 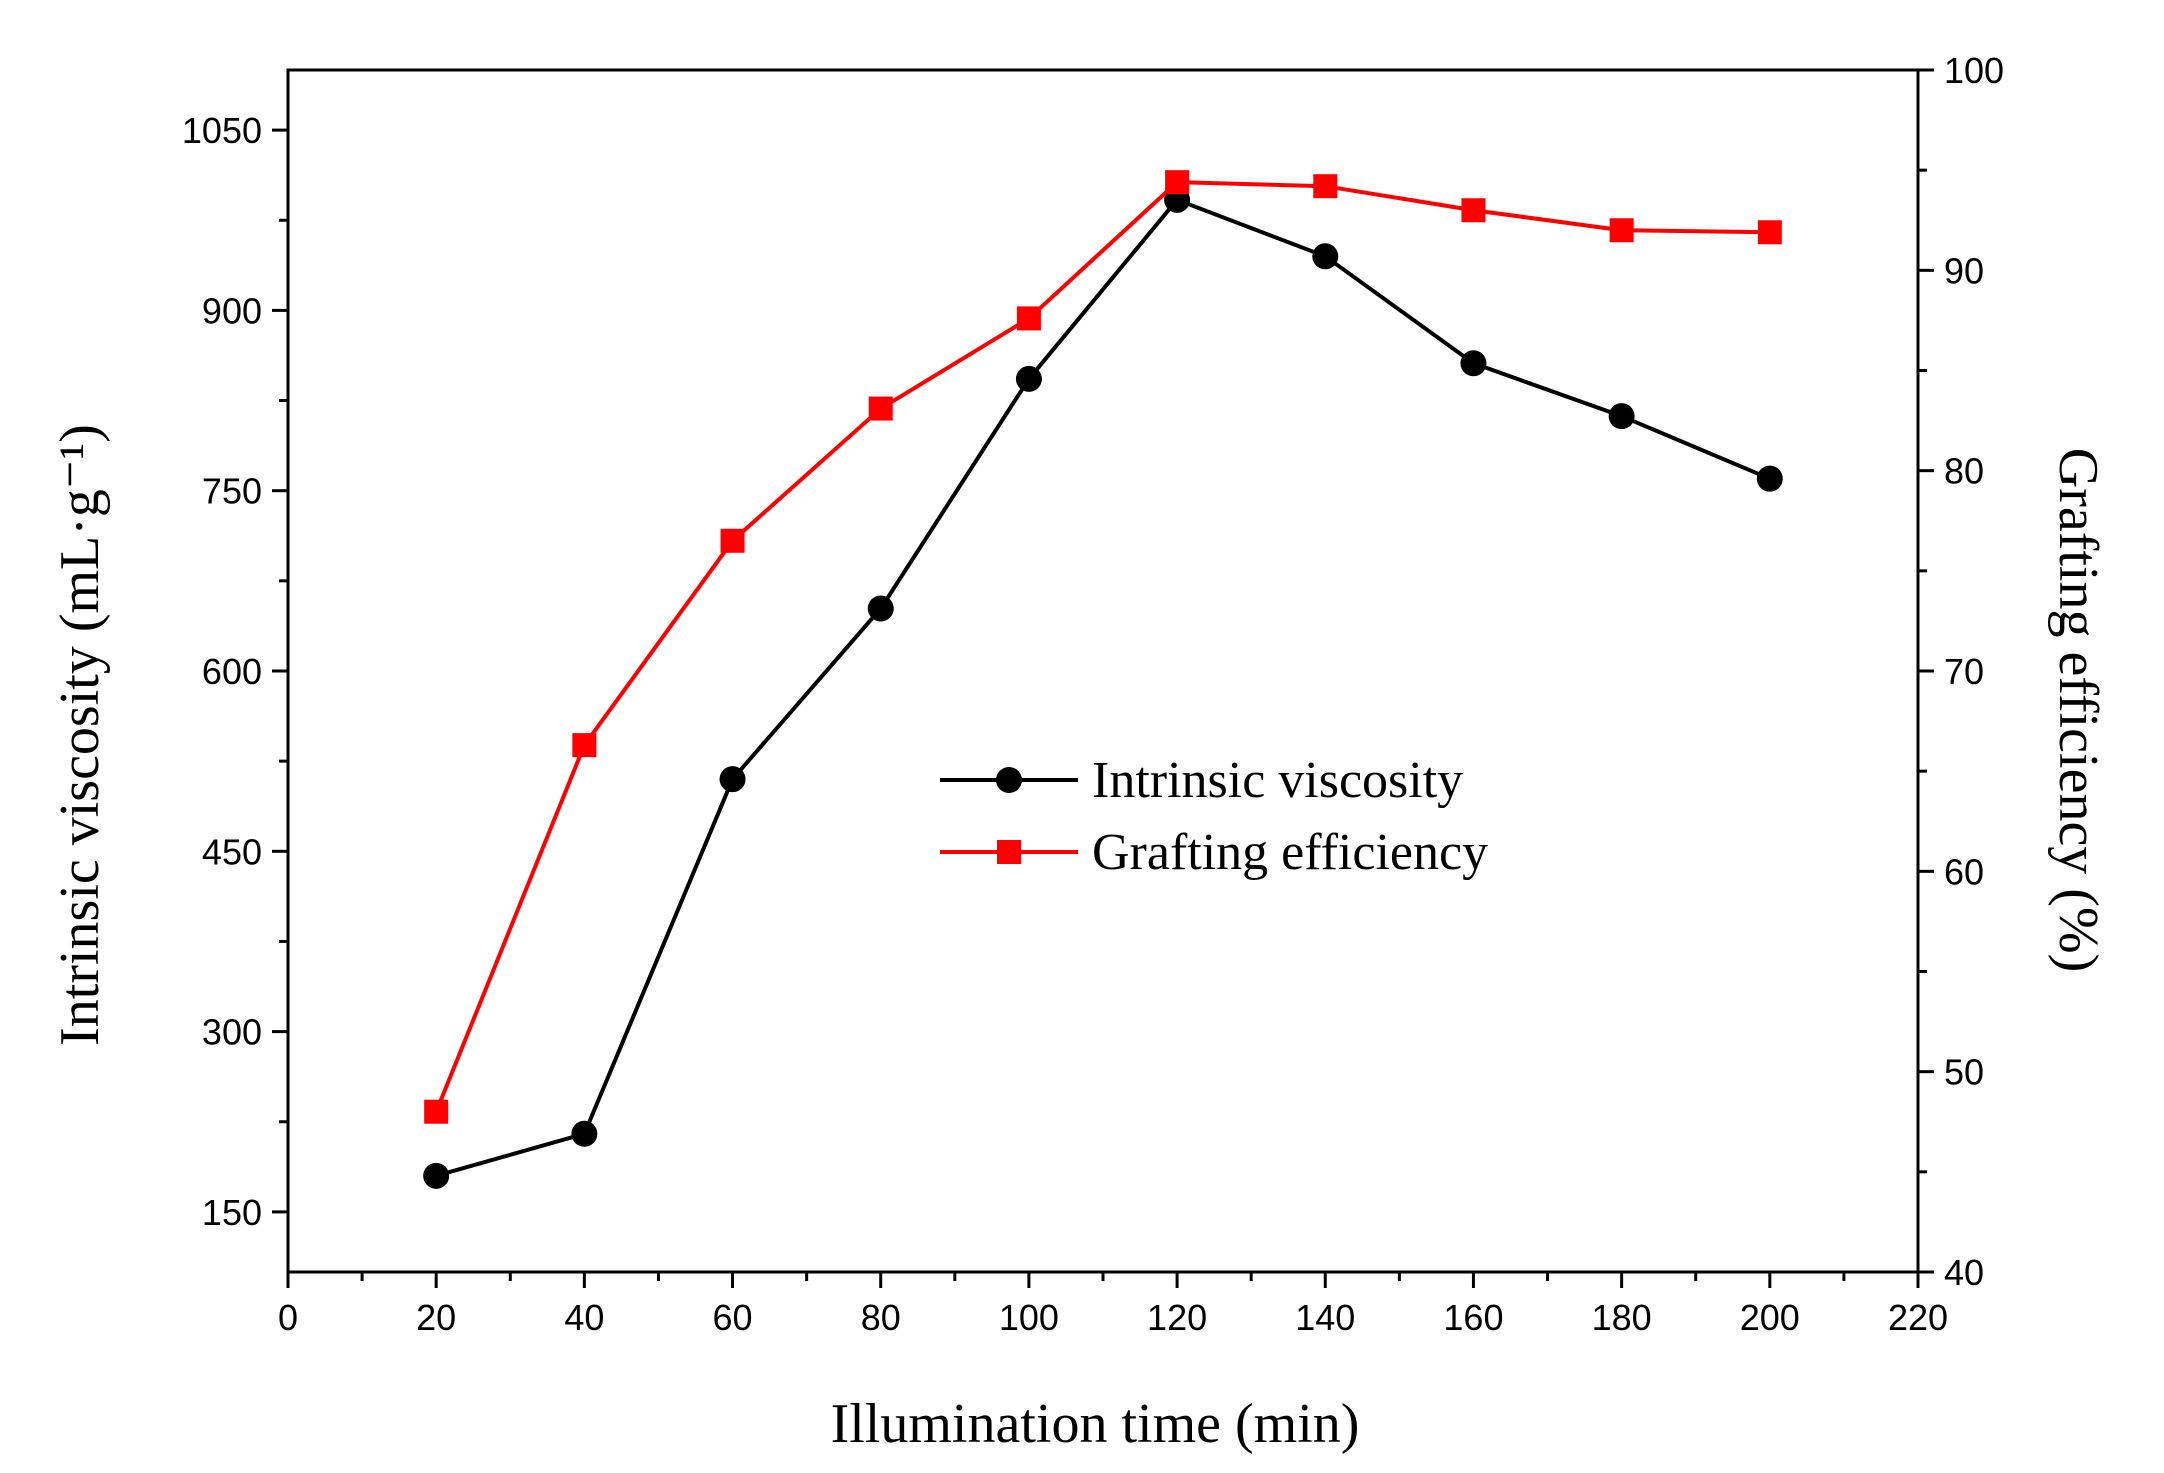 What do you see at coordinates (1009, 780) in the screenshot?
I see `legend-marker-circle` at bounding box center [1009, 780].